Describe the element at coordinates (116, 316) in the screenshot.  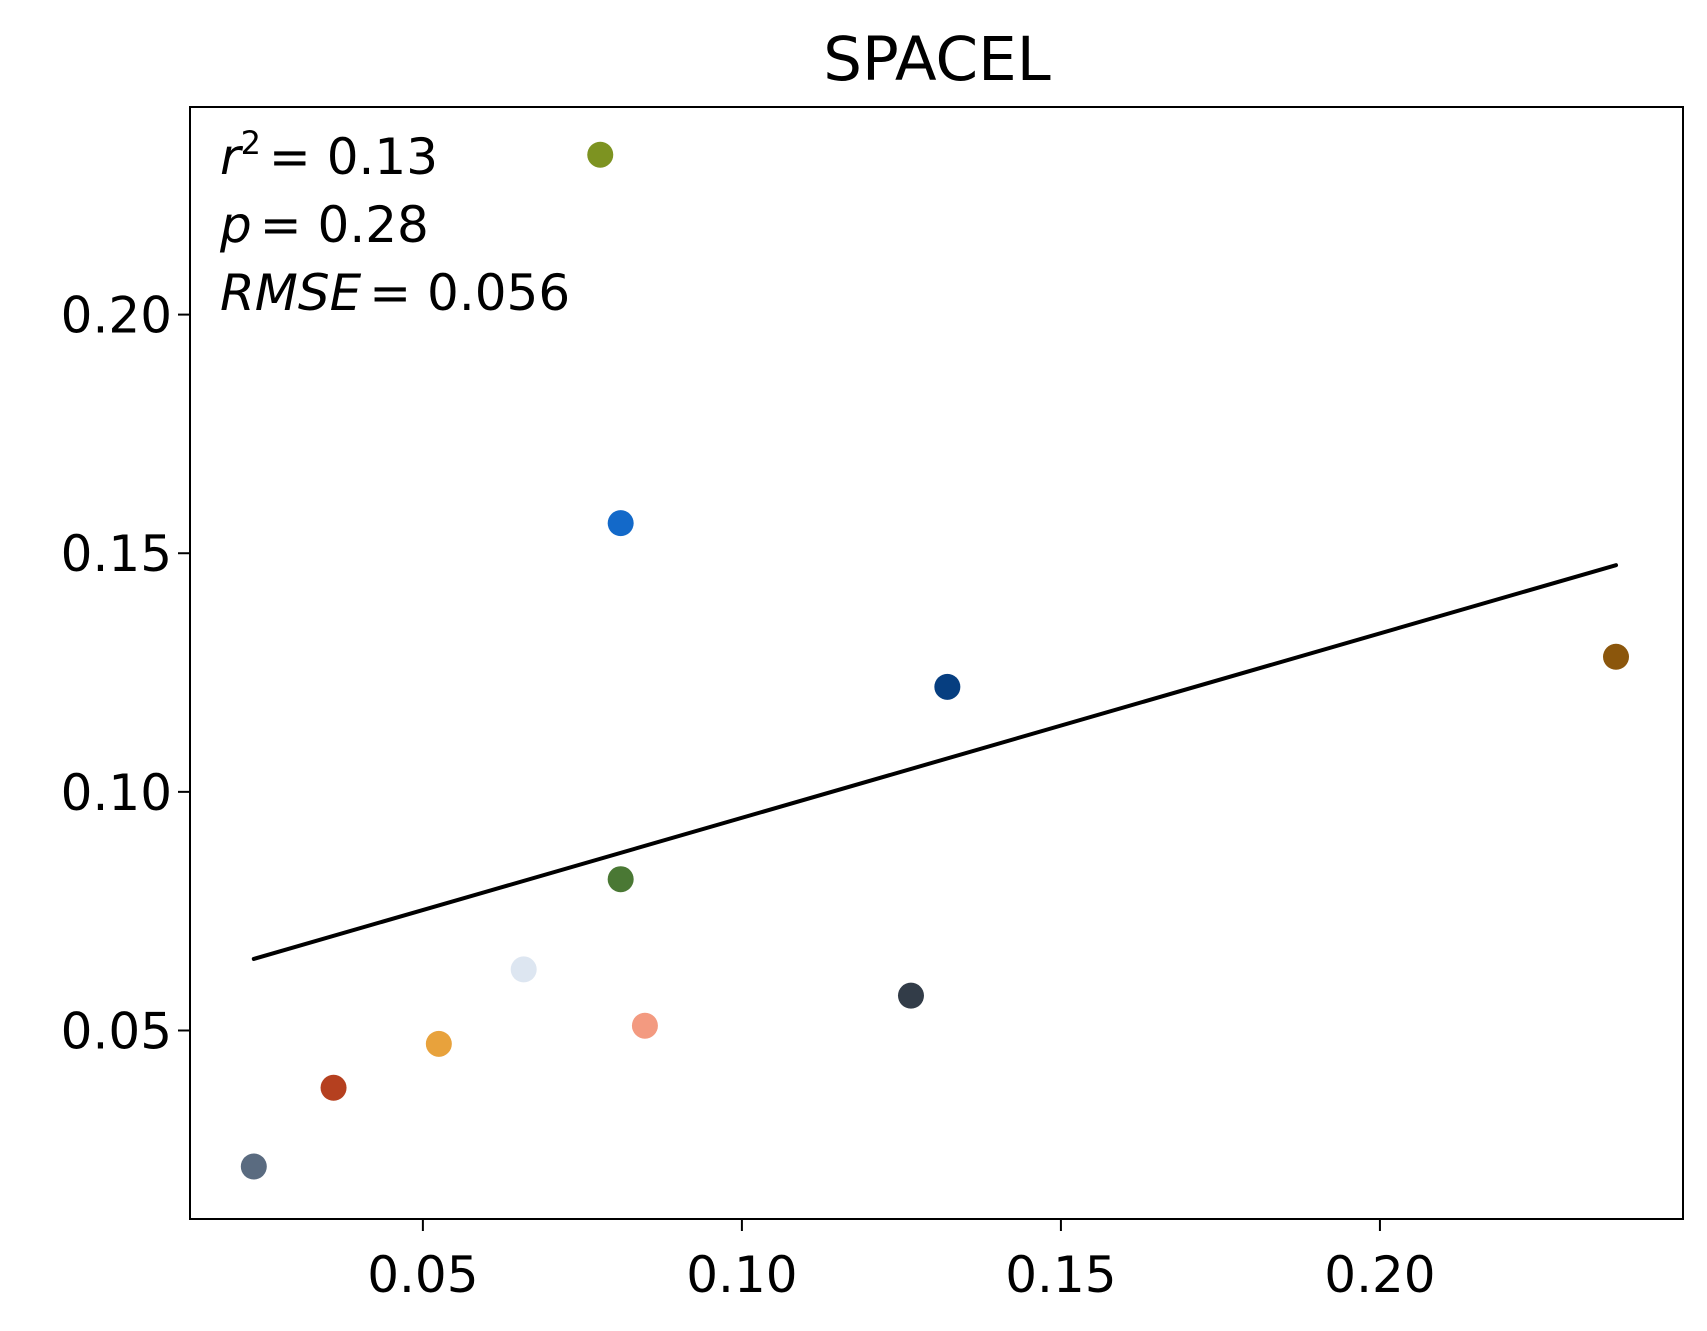
I see `y-tick-label: 0.20` at that location.